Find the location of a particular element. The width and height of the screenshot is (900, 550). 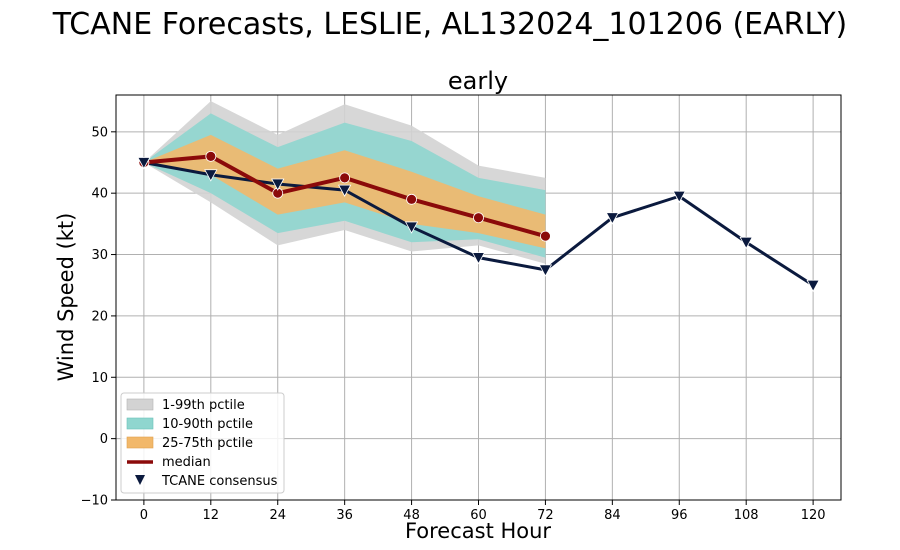

legend-label-median: median is located at coordinates (186, 462).